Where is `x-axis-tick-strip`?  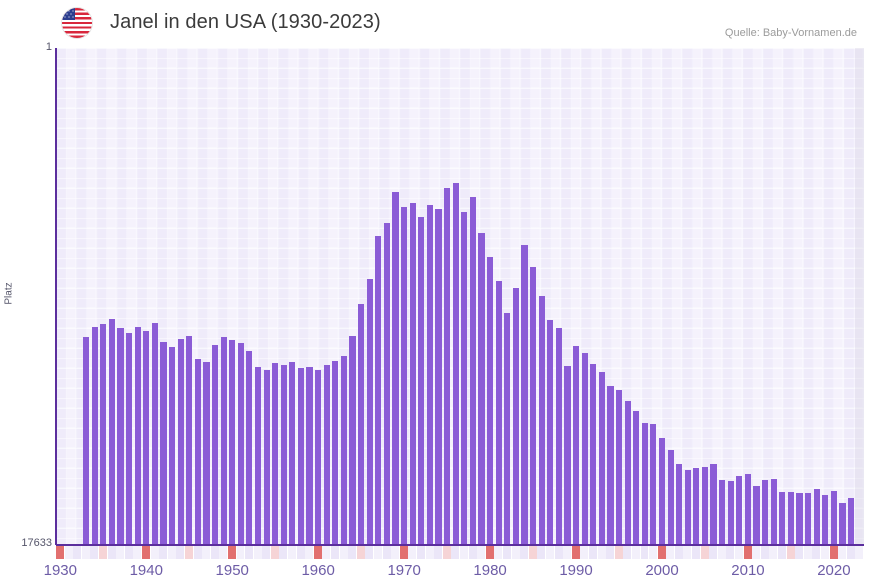 x-axis-tick-strip is located at coordinates (460, 552).